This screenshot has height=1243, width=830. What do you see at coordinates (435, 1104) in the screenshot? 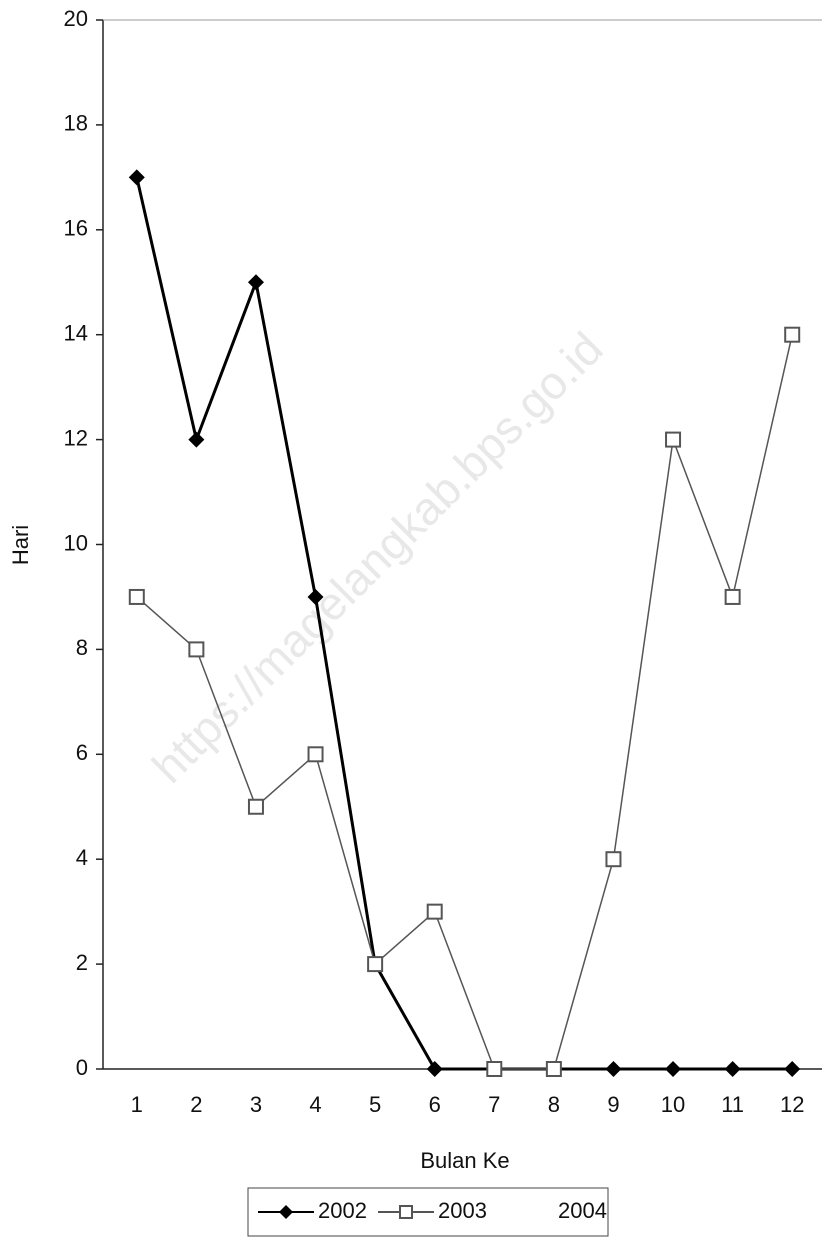
I see `x-tick-label: 6` at bounding box center [435, 1104].